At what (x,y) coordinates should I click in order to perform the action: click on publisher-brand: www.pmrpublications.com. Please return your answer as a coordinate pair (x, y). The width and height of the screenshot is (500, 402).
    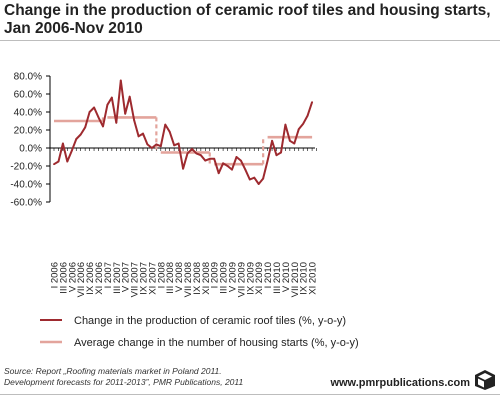
    Looking at the image, I should click on (400, 383).